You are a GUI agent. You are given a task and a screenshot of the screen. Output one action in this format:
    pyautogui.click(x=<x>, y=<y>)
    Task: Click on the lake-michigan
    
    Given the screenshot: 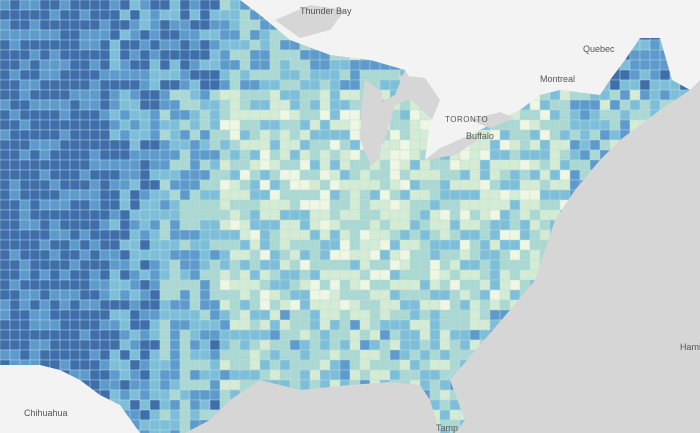 What is the action you would take?
    pyautogui.click(x=371, y=123)
    